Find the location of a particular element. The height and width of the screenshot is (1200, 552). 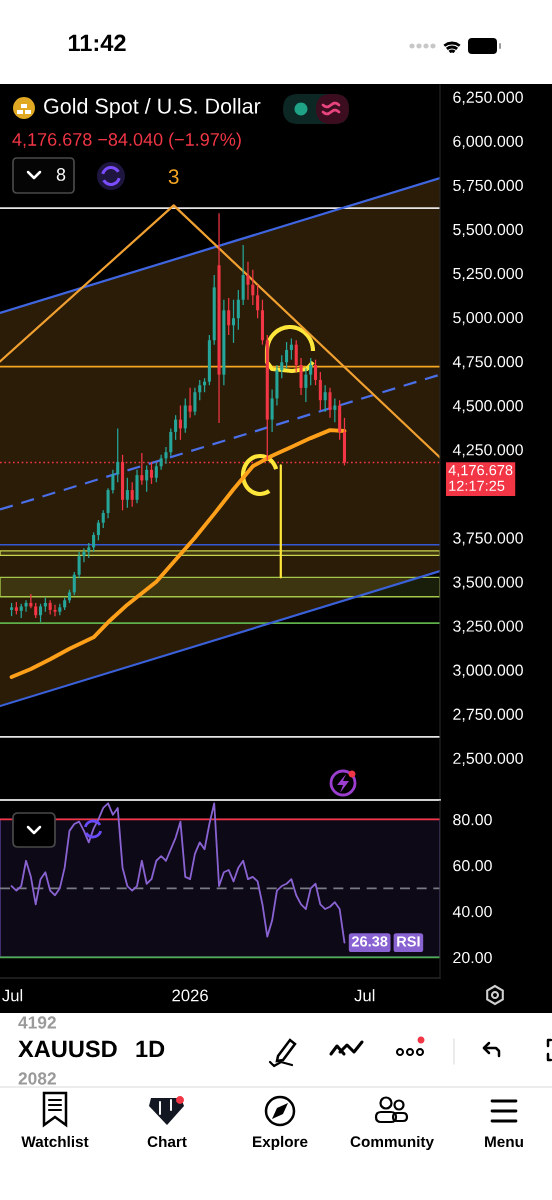

text: Explore is located at coordinates (280, 1143).